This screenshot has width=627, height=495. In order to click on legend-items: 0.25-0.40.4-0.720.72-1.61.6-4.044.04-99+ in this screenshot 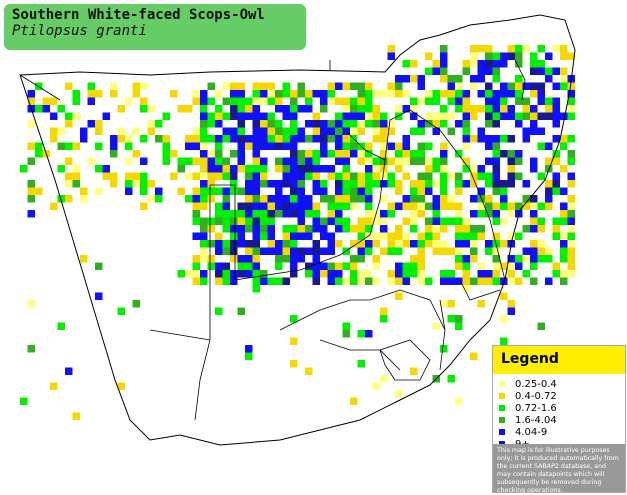, I will do `click(559, 412)`.